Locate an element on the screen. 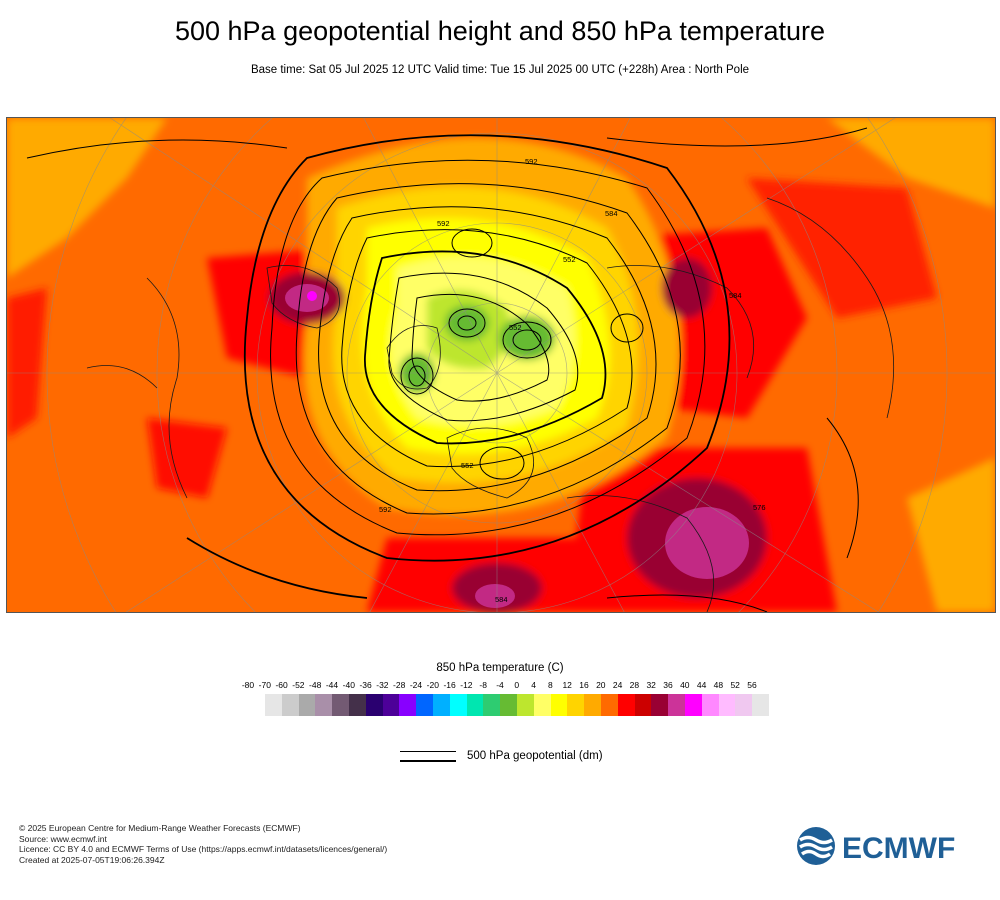 This screenshot has height=900, width=1000. colorbar-tick-label: -48 is located at coordinates (315, 685).